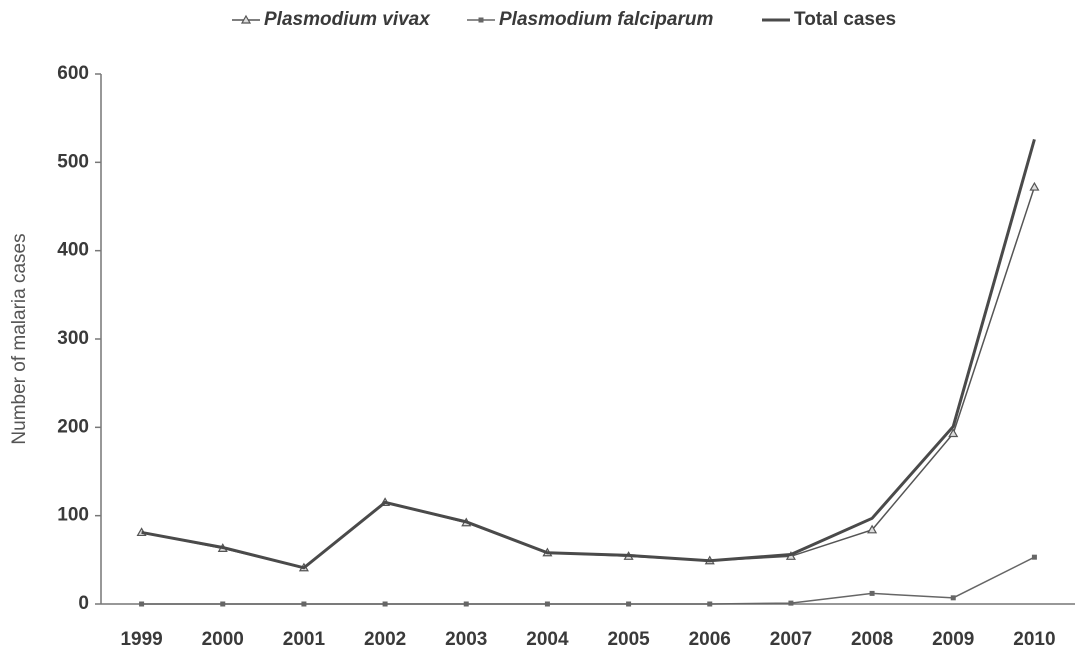 The image size is (1076, 654). I want to click on x-tick-label: 2008, so click(872, 639).